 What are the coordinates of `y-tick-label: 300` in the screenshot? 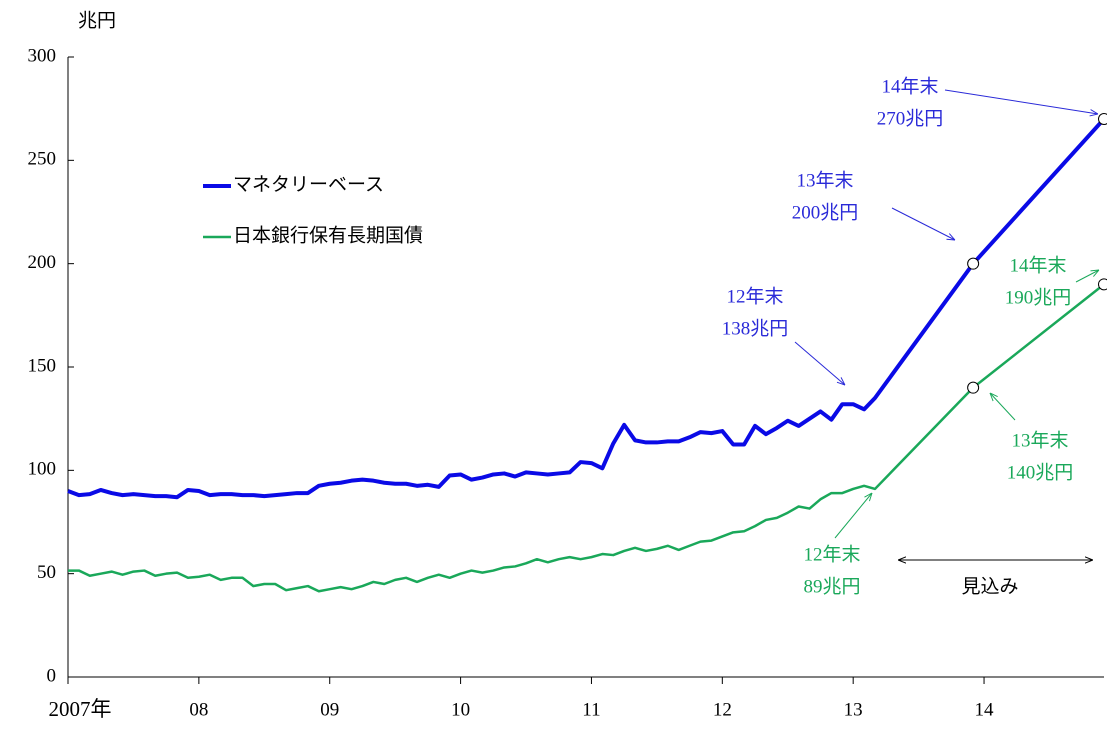 It's located at (42, 55).